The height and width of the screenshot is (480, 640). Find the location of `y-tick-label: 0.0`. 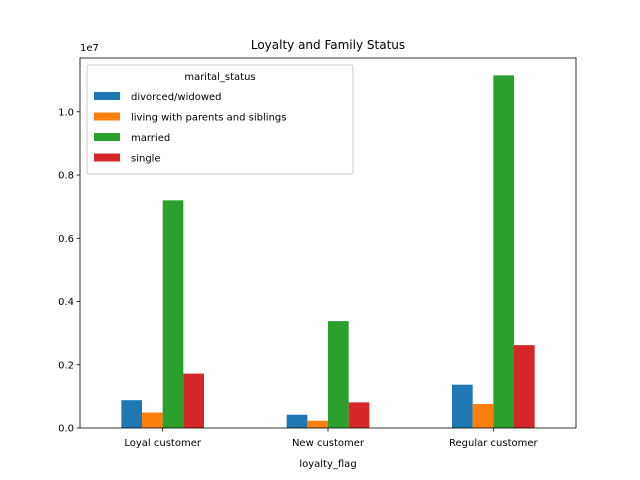

y-tick-label: 0.0 is located at coordinates (66, 429).